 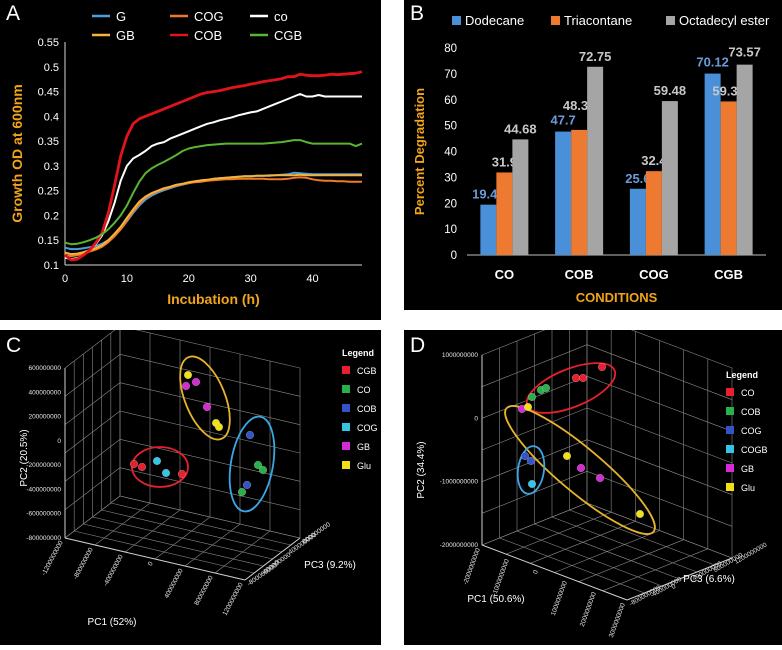 I want to click on y-tick-label: -200000000, so click(x=43, y=465).